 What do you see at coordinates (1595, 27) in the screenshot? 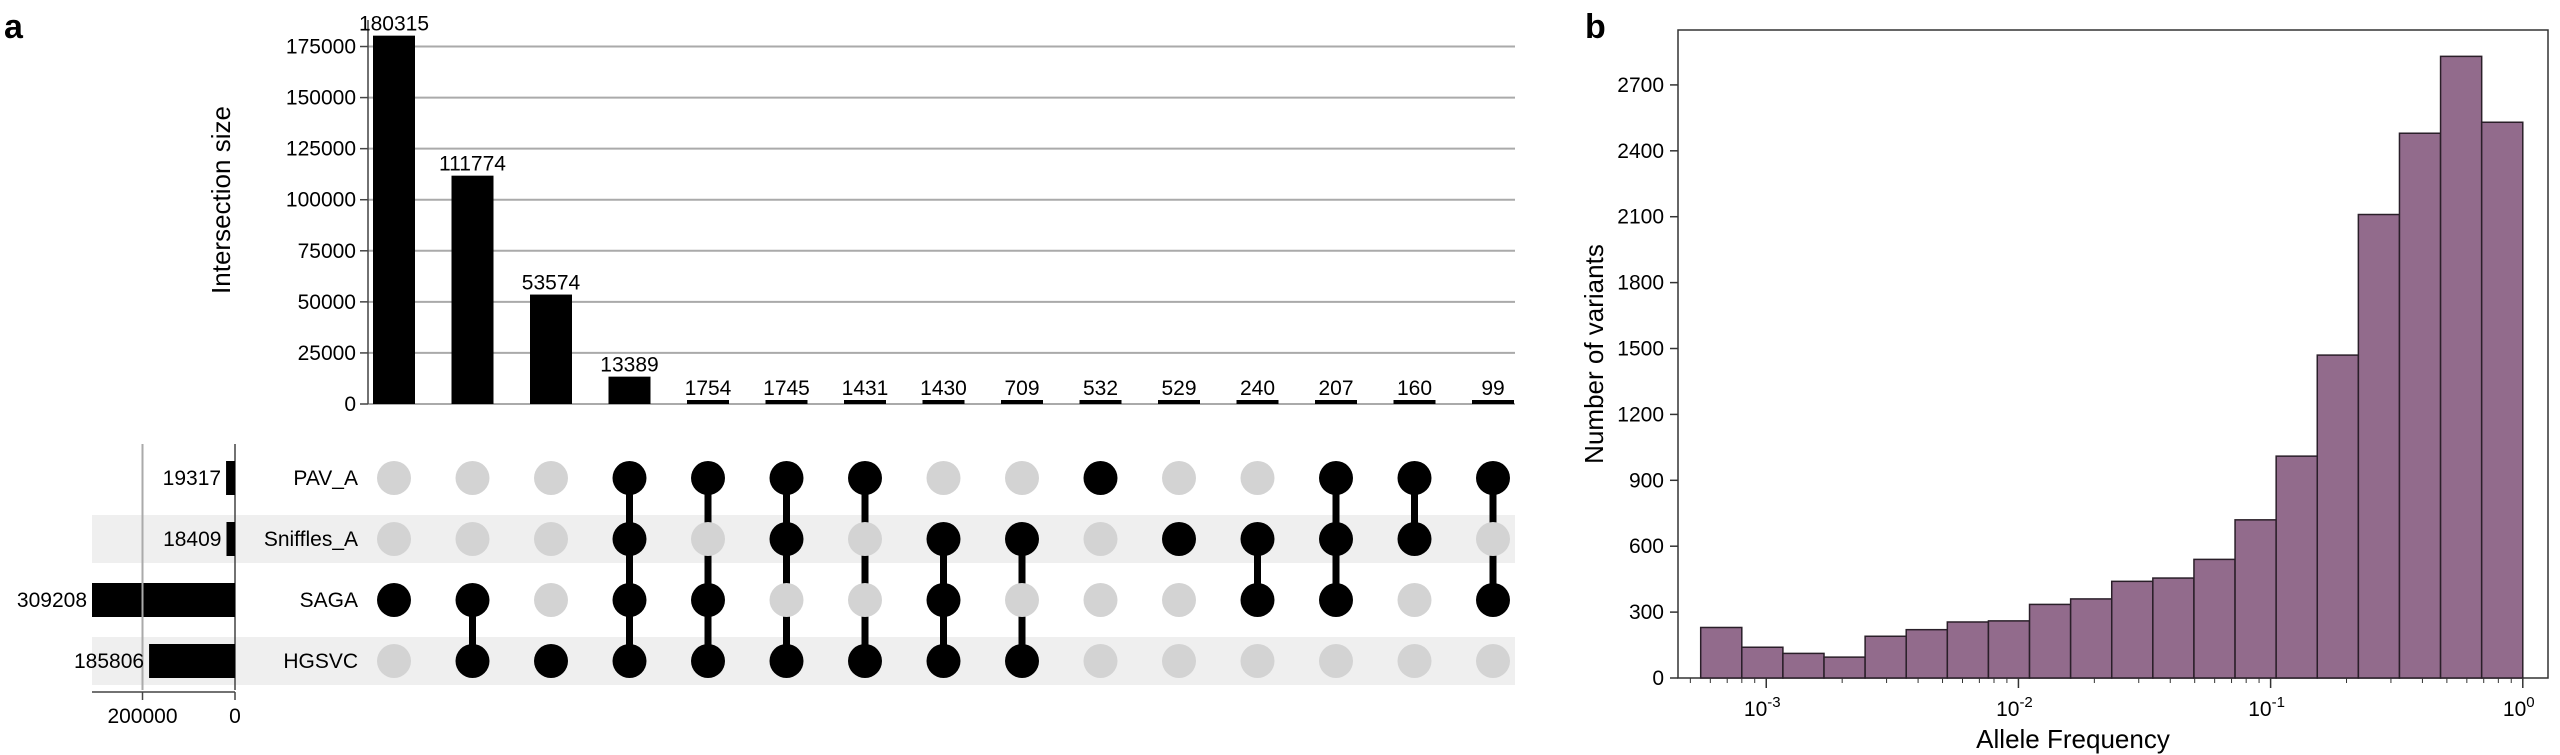
I see `panel-b-letter: b` at bounding box center [1595, 27].